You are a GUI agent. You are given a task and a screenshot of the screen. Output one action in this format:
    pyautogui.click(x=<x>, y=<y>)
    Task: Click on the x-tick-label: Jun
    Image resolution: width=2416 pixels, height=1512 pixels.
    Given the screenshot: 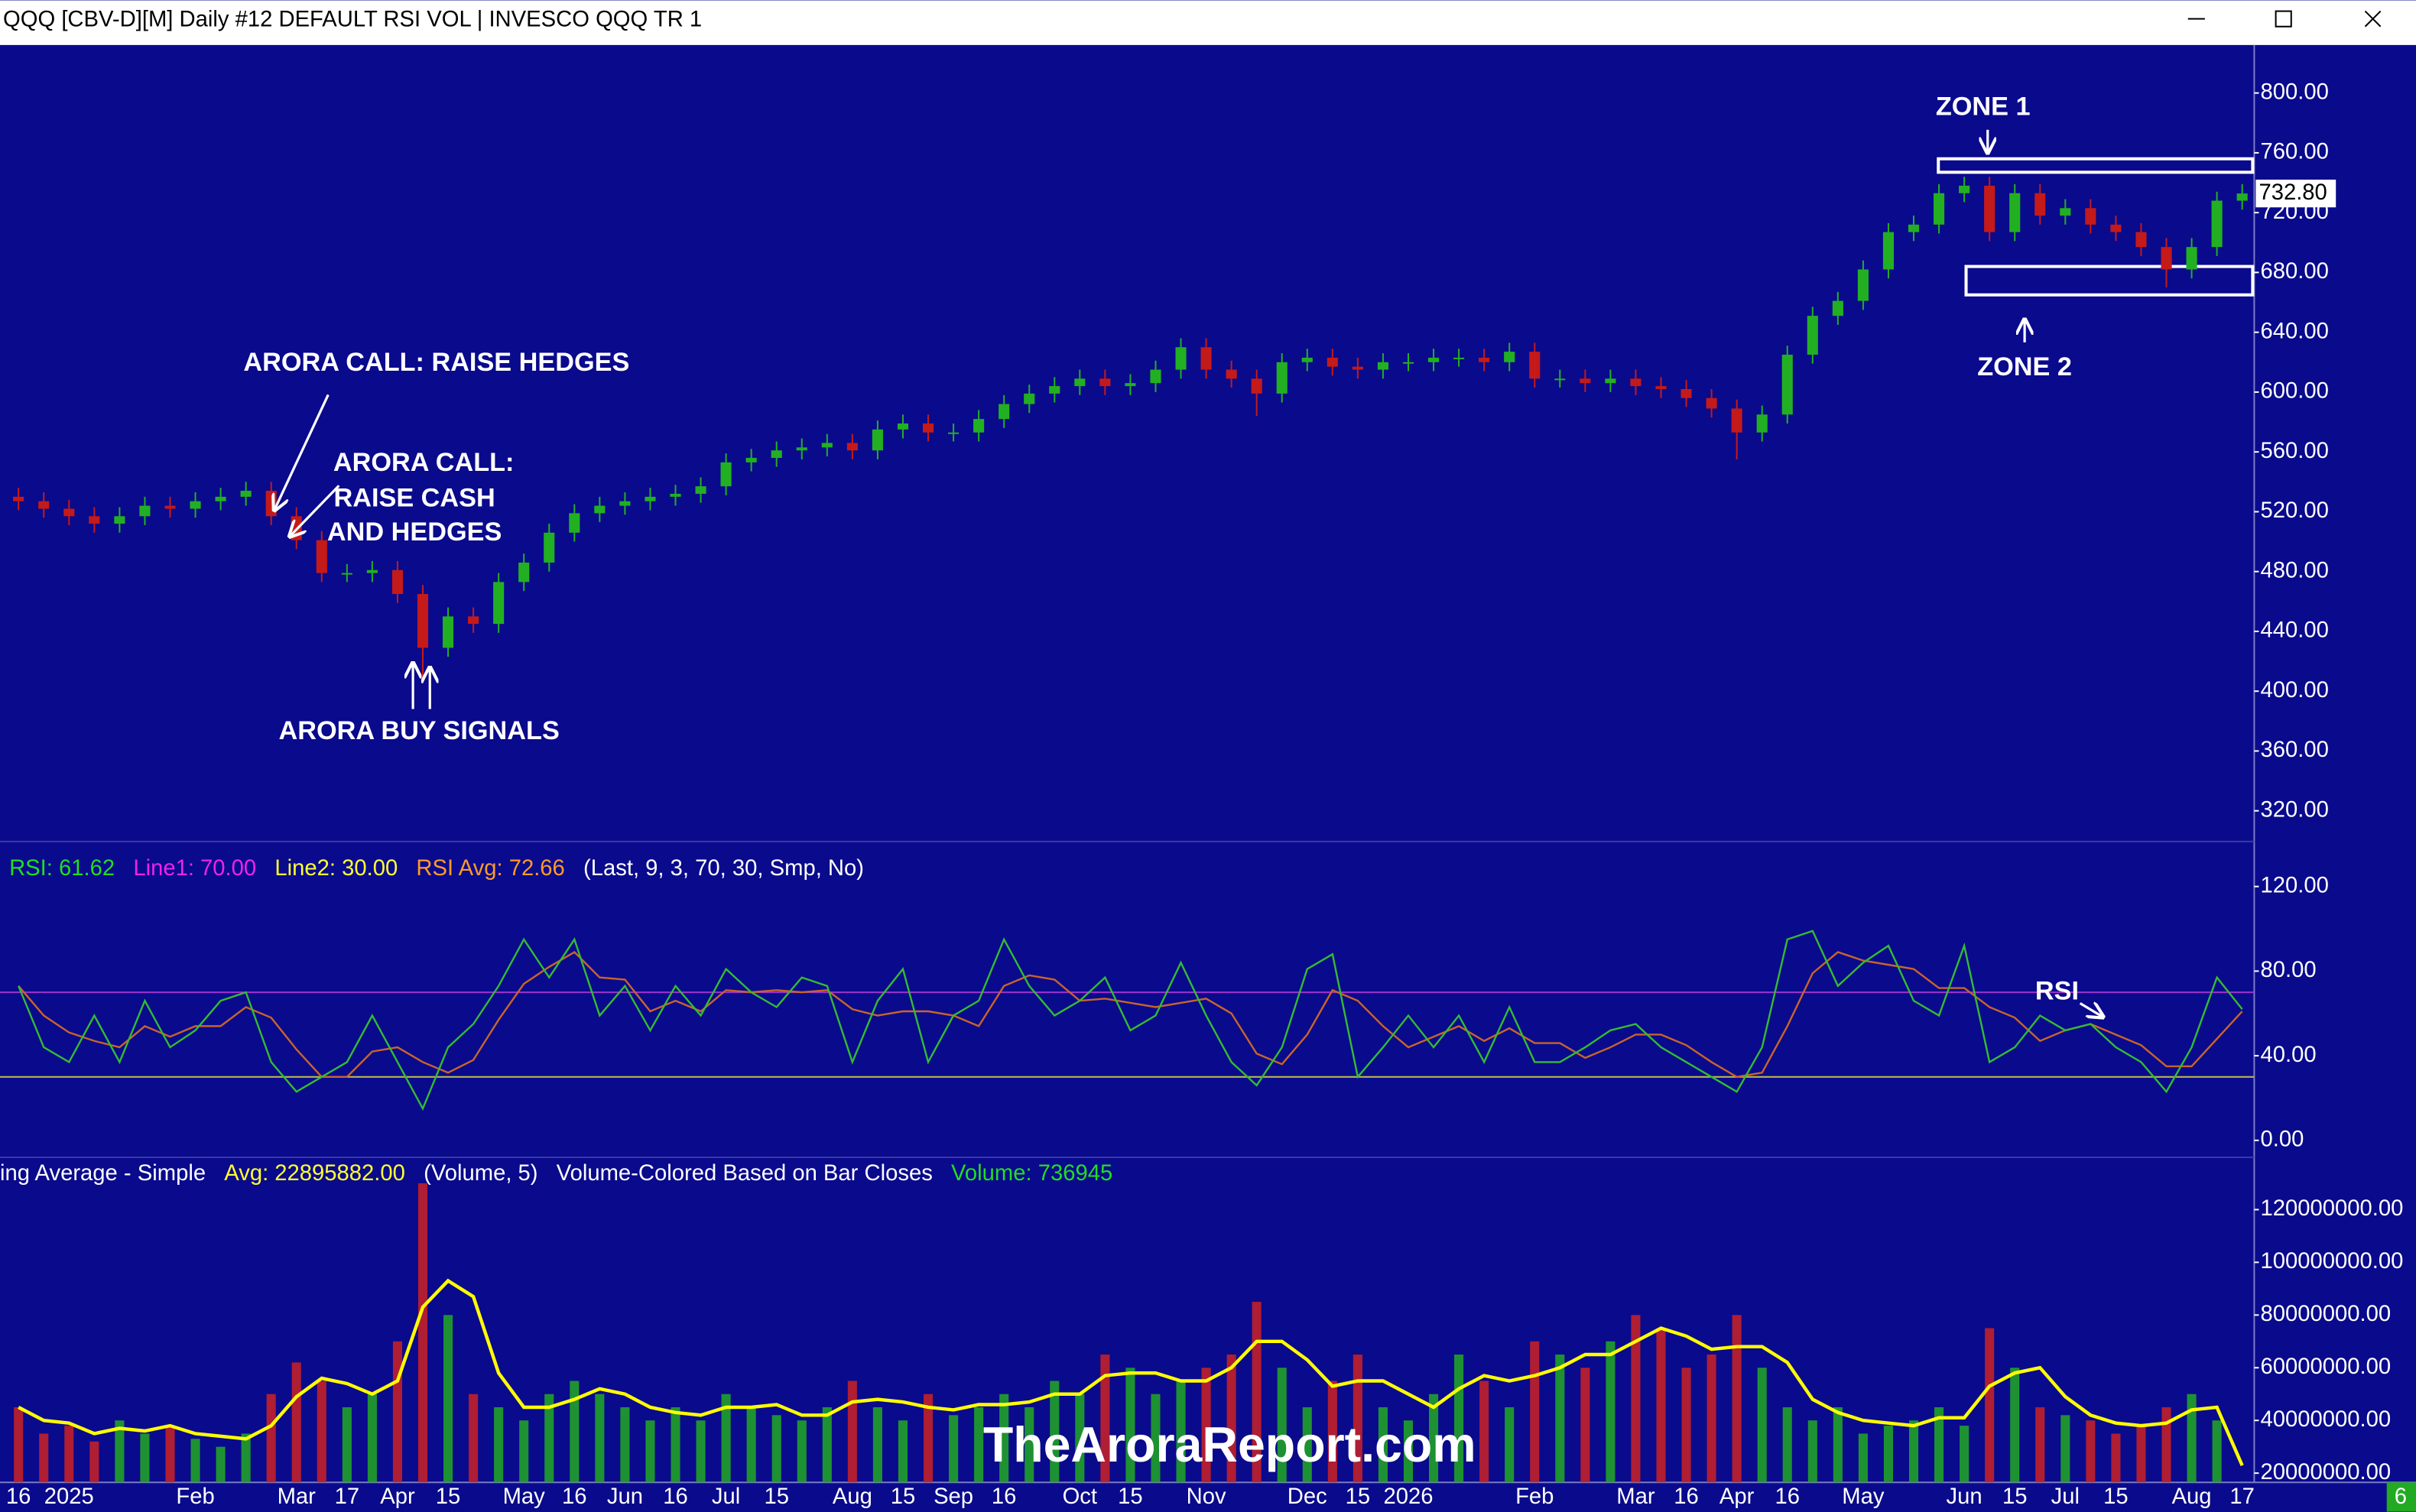 What is the action you would take?
    pyautogui.click(x=1964, y=1496)
    